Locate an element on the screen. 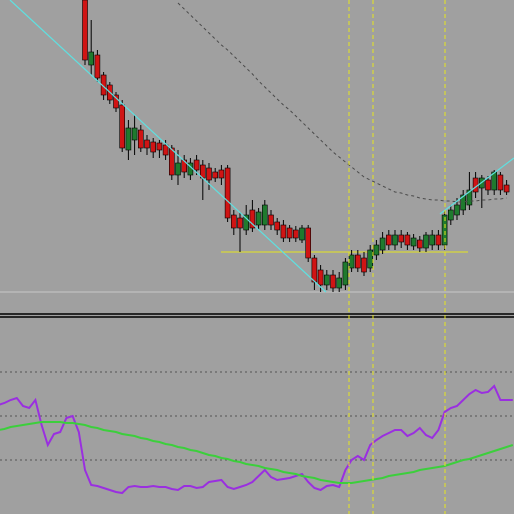 This screenshot has height=514, width=514. trend-line is located at coordinates (476, 186).